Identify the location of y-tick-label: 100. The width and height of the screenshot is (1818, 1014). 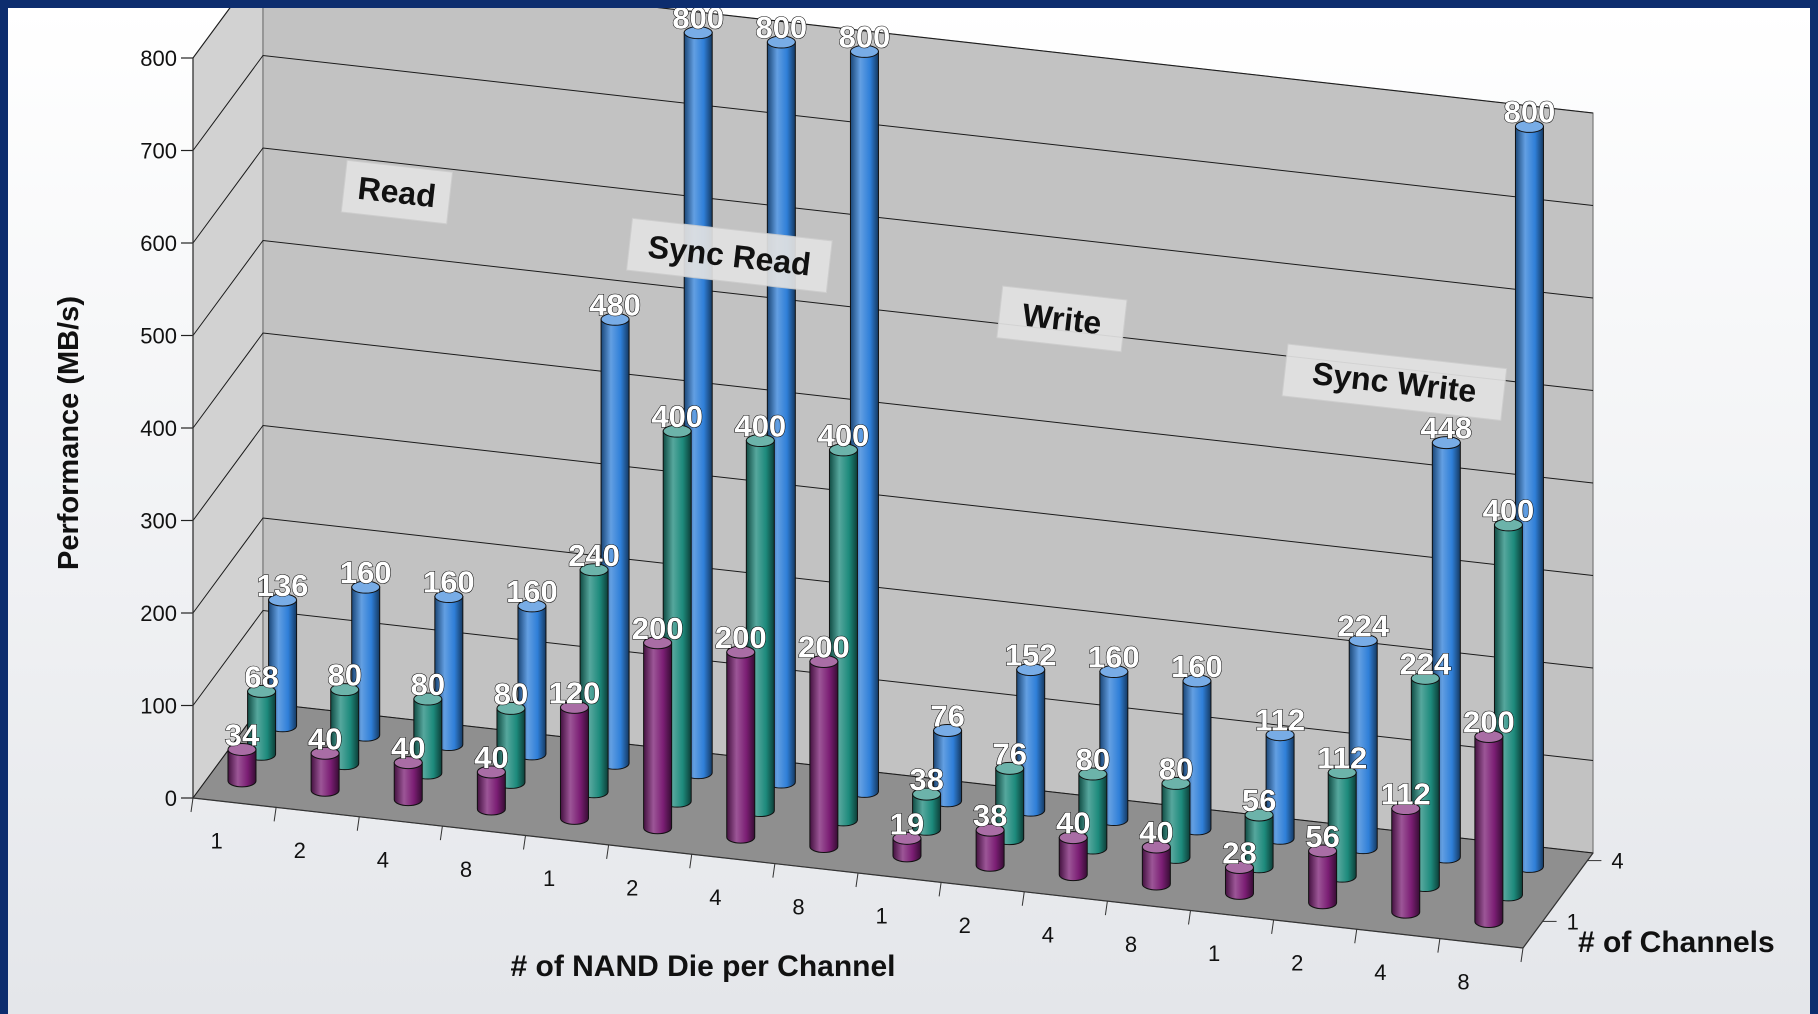
(158, 706).